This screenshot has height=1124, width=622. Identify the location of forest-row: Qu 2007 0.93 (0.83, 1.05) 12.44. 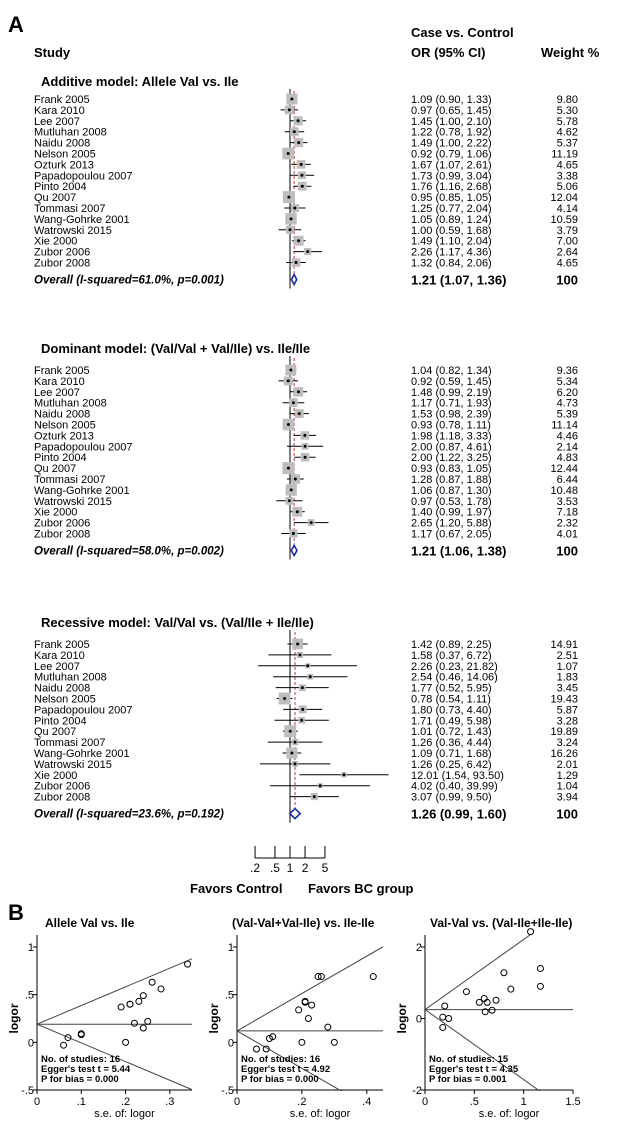
(306, 468).